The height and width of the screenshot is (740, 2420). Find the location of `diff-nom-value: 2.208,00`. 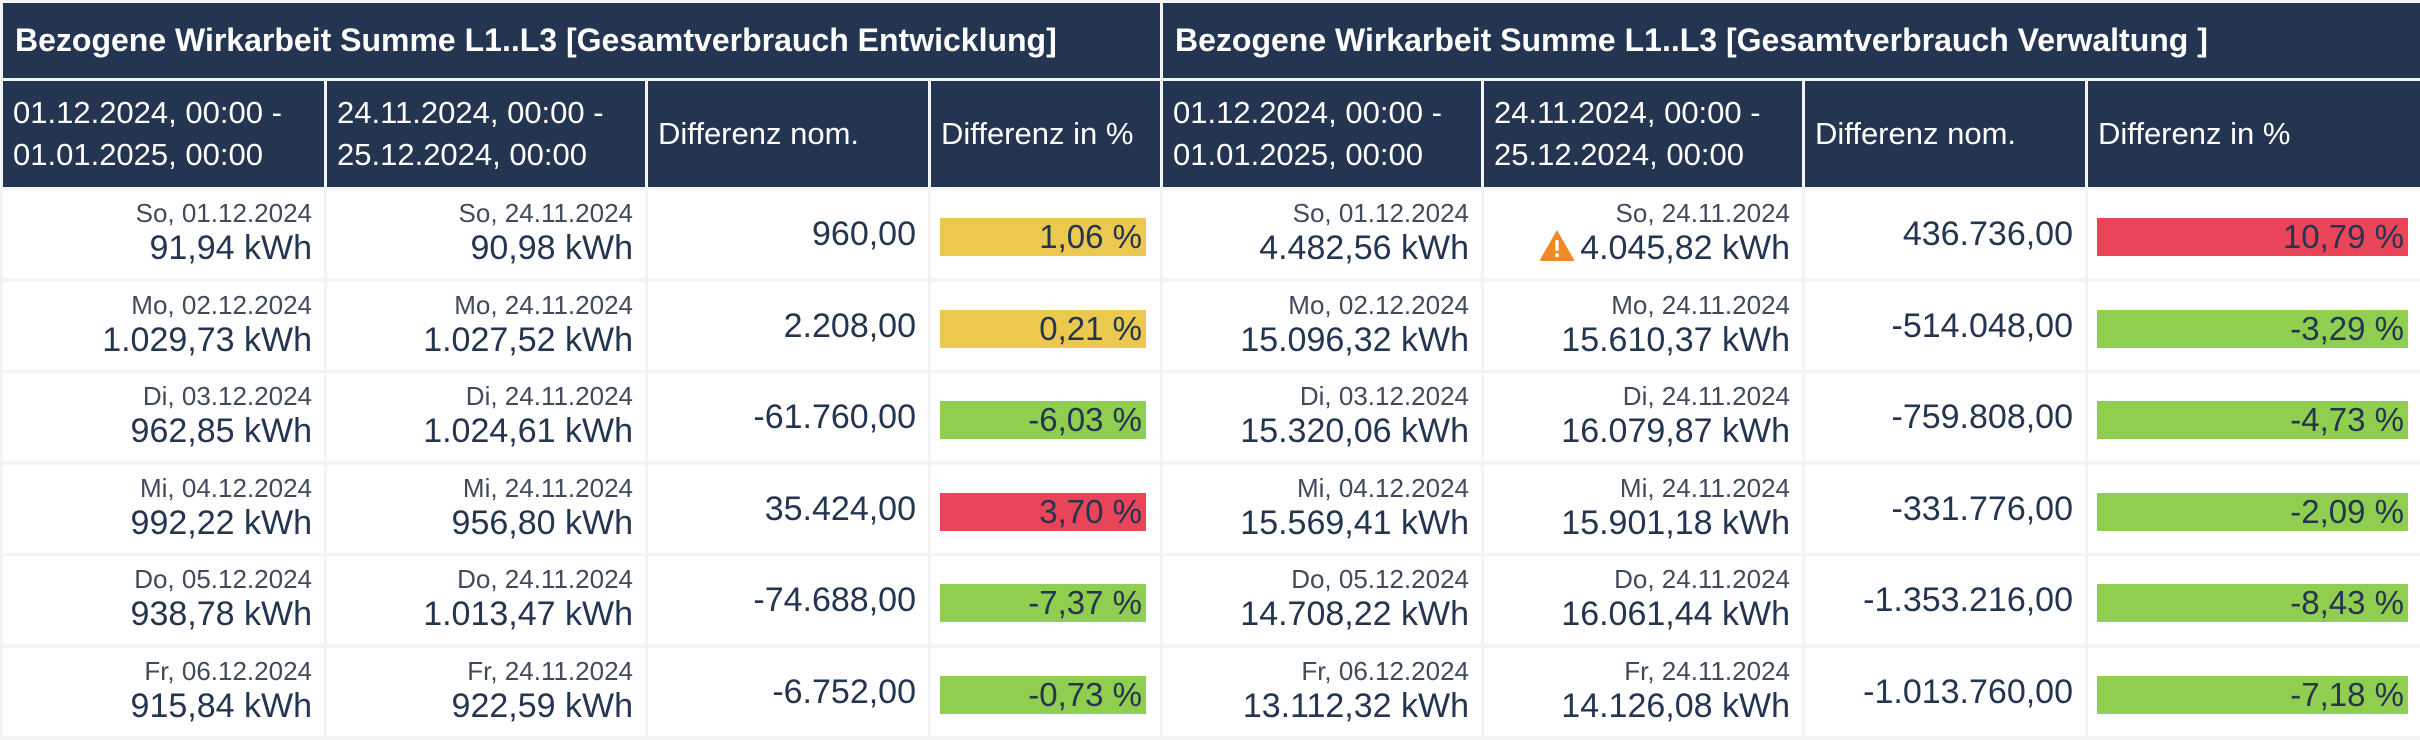

diff-nom-value: 2.208,00 is located at coordinates (849, 325).